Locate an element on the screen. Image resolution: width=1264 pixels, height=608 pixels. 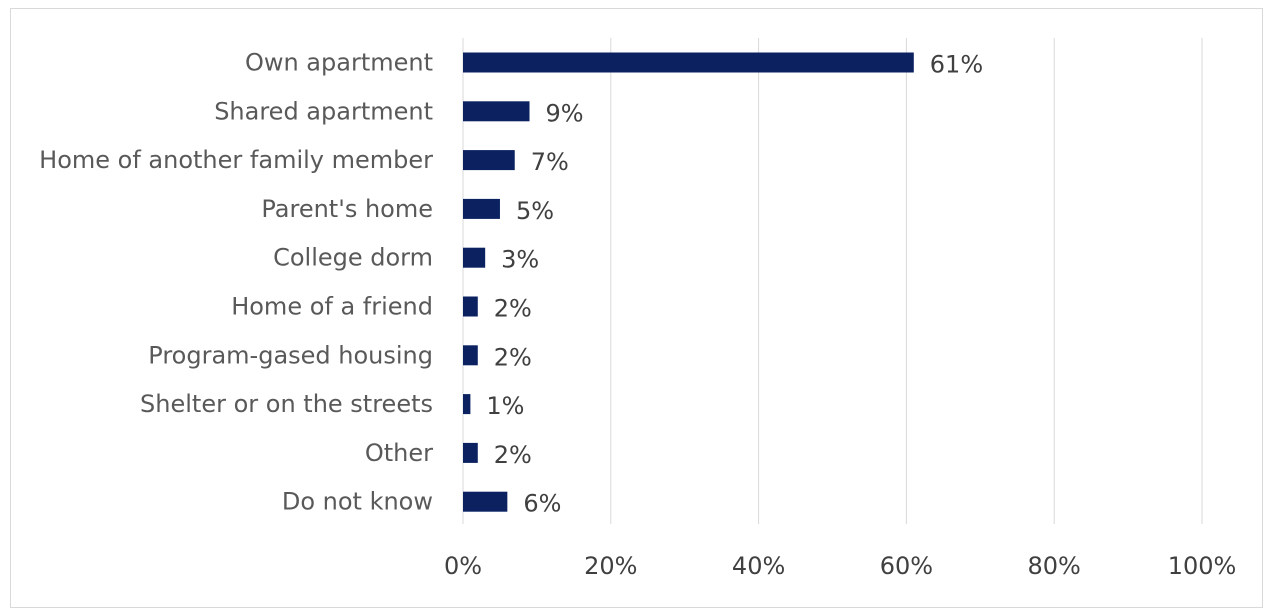
category-label: Other is located at coordinates (399, 453).